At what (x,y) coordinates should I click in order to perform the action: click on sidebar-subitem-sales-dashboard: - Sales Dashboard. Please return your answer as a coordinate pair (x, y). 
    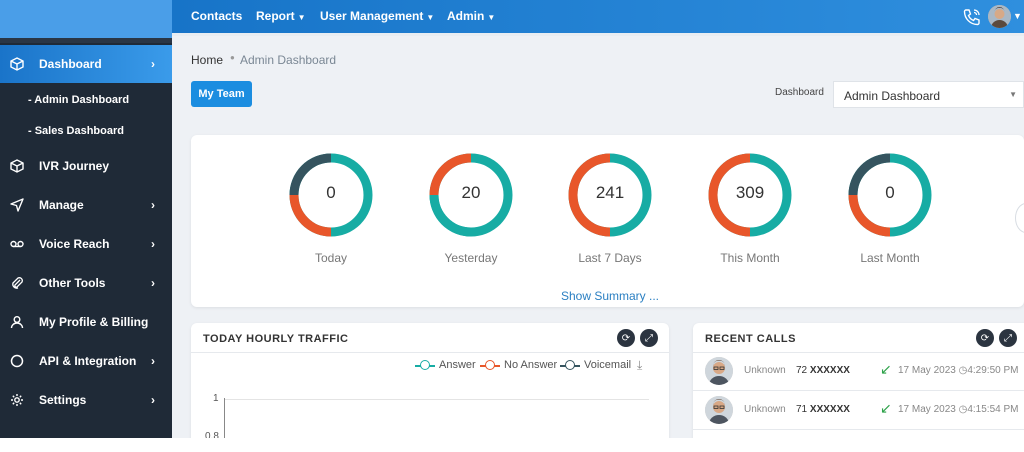
    Looking at the image, I should click on (76, 131).